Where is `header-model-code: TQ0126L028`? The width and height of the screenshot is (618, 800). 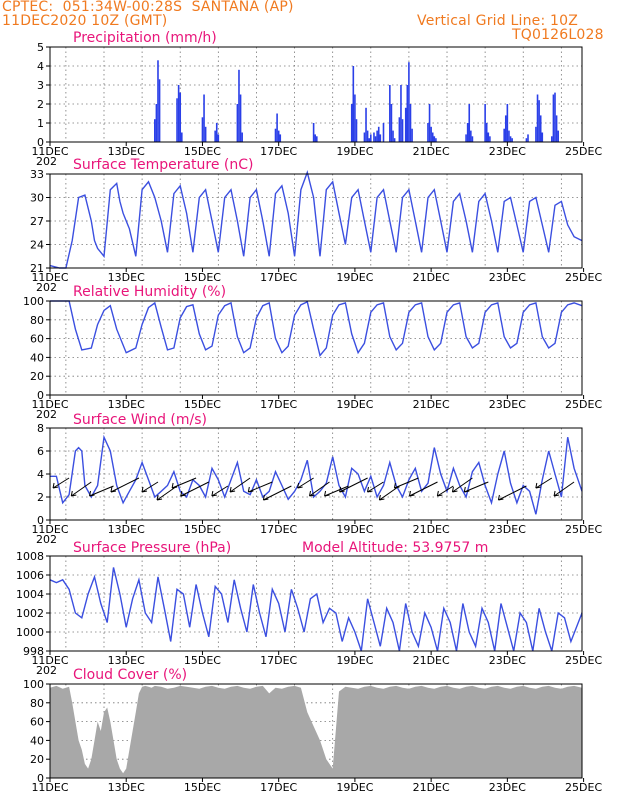
header-model-code: TQ0126L028 is located at coordinates (558, 35).